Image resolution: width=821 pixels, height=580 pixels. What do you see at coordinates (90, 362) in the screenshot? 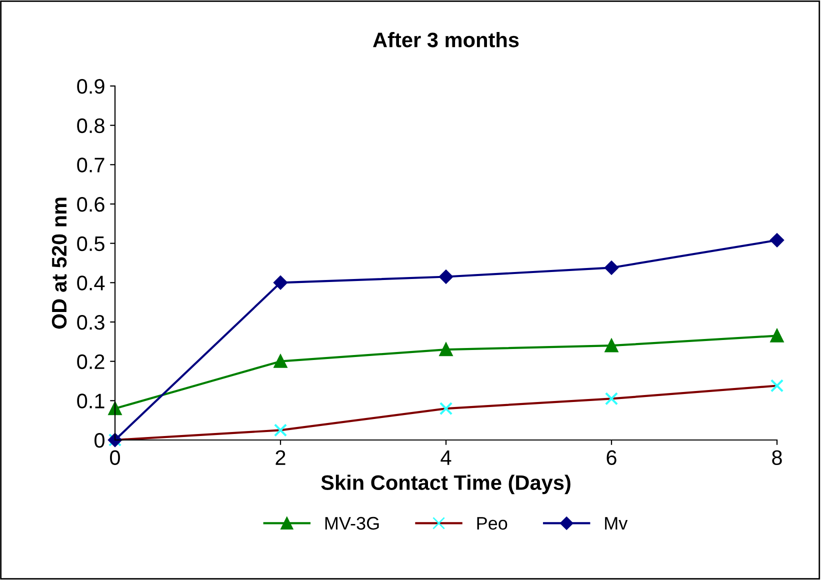
I see `y-tick-label: 0.2` at bounding box center [90, 362].